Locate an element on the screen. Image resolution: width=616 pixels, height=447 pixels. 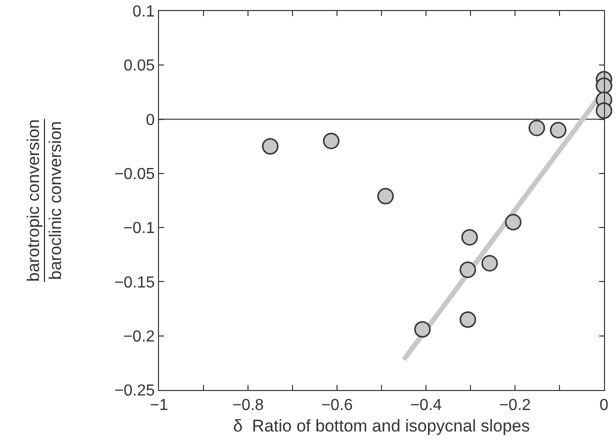
y-tick-label: −0.2 is located at coordinates (139, 337).